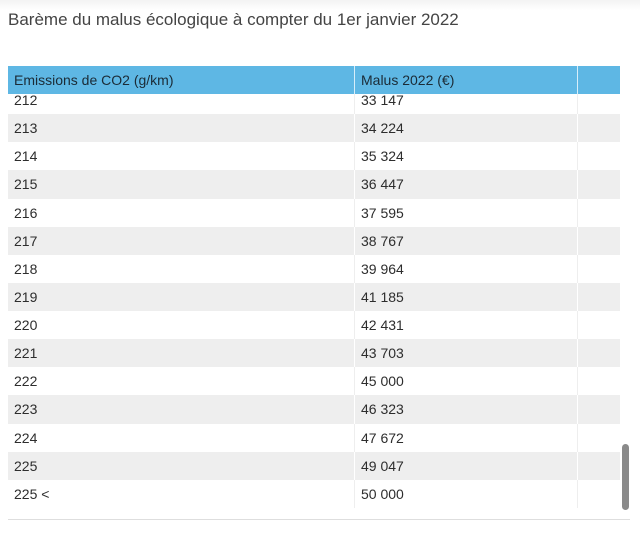 Image resolution: width=640 pixels, height=533 pixels. What do you see at coordinates (314, 465) in the screenshot?
I see `table-row: 225 49 047` at bounding box center [314, 465].